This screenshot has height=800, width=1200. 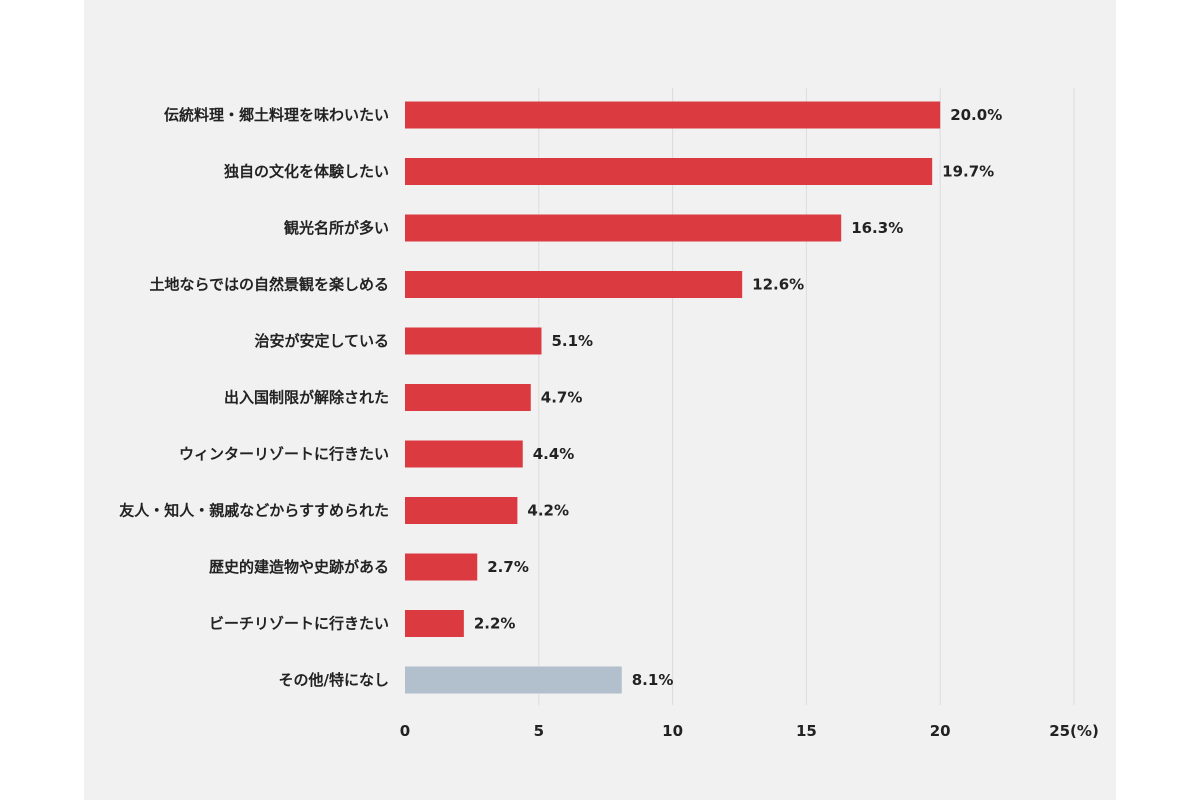 I want to click on category-label: ウィンターリゾートに行きたい, so click(x=284, y=454).